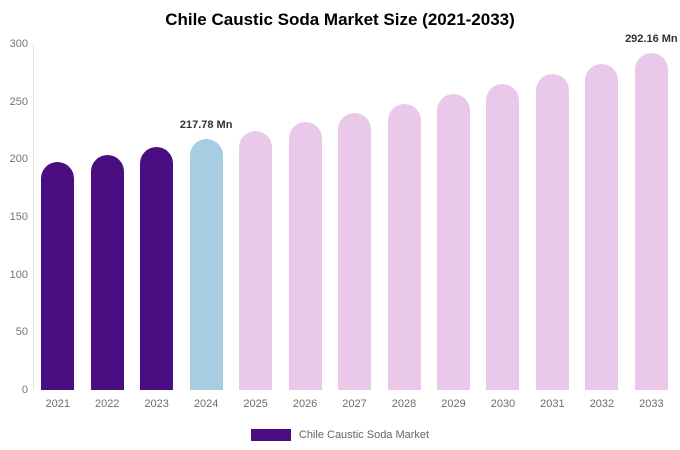 This screenshot has height=450, width=680. What do you see at coordinates (57, 404) in the screenshot?
I see `x-tick-label-2021: 2021` at bounding box center [57, 404].